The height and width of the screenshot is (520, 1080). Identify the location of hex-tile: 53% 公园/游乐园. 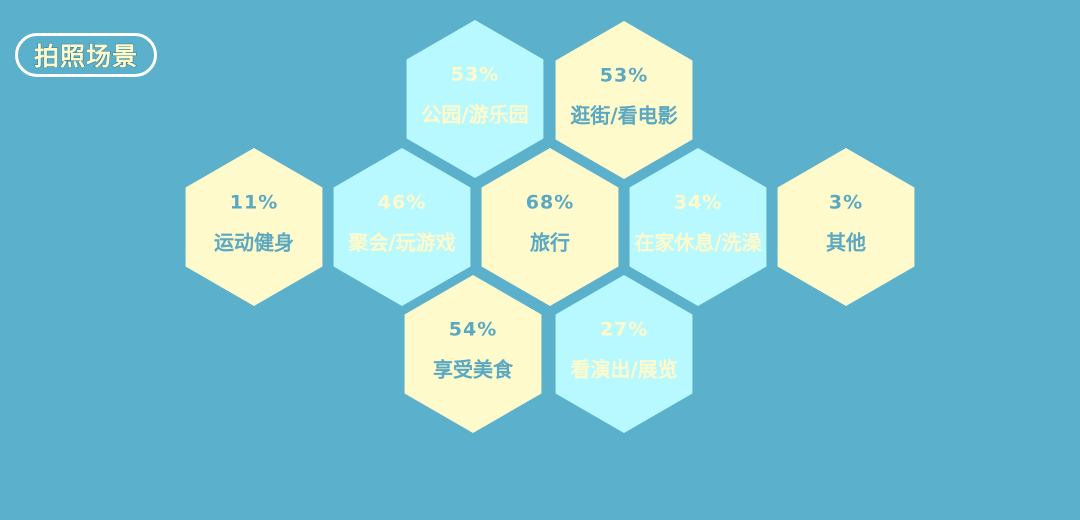
(475, 99).